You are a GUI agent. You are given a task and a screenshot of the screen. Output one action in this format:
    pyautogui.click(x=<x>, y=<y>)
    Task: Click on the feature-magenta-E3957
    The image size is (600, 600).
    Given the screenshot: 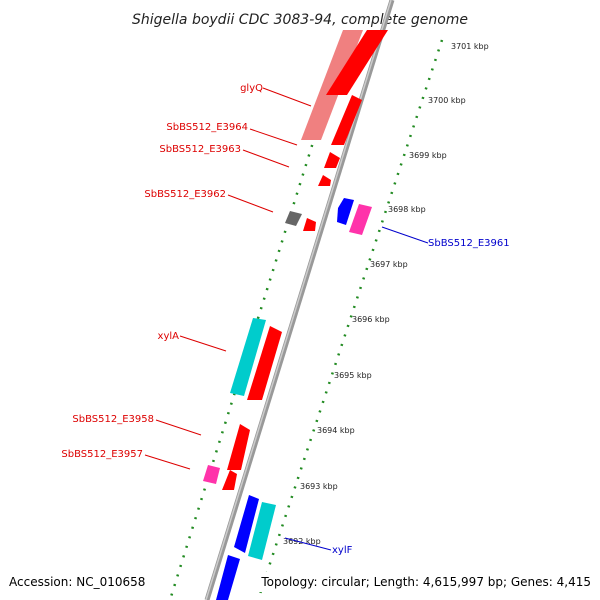 What is the action you would take?
    pyautogui.click(x=211, y=474)
    